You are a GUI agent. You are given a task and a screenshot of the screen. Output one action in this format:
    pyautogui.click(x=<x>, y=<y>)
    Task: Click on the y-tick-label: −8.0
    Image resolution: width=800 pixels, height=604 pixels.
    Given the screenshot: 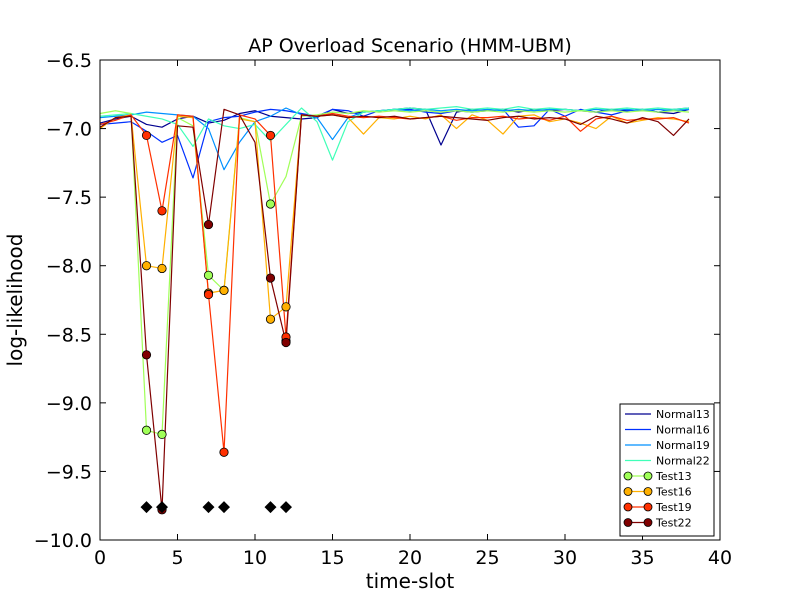 What is the action you would take?
    pyautogui.click(x=69, y=267)
    